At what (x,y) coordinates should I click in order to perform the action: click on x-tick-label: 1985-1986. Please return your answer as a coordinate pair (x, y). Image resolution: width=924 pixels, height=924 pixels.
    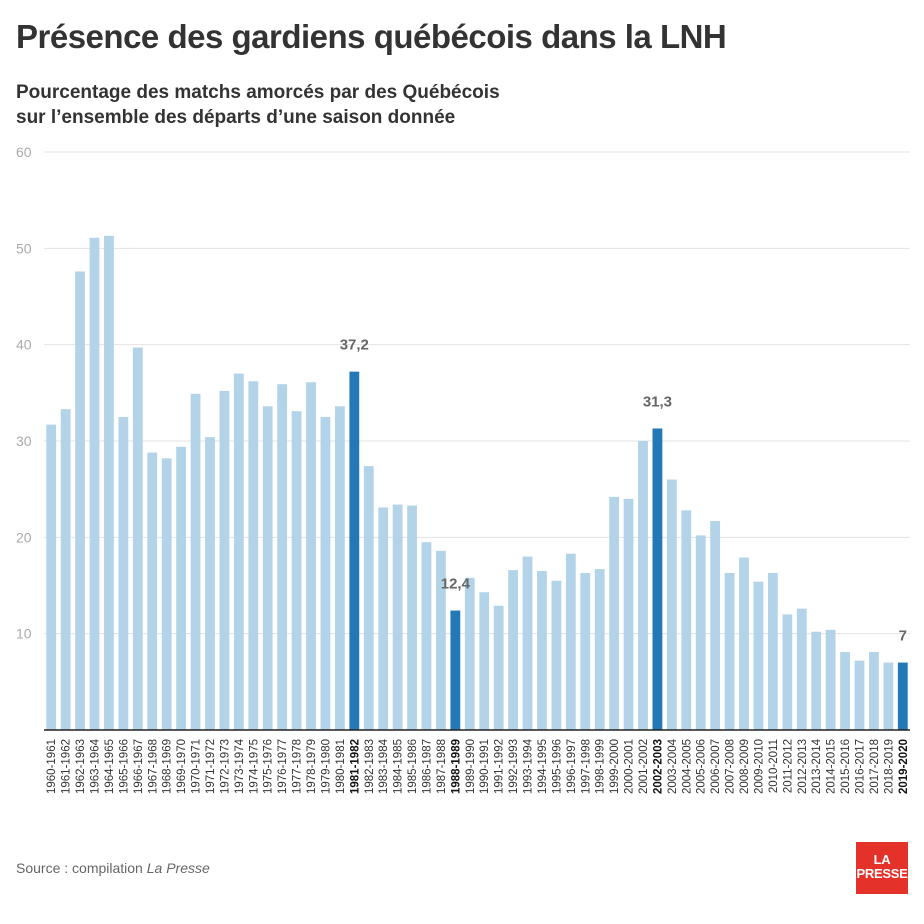
    Looking at the image, I should click on (413, 766).